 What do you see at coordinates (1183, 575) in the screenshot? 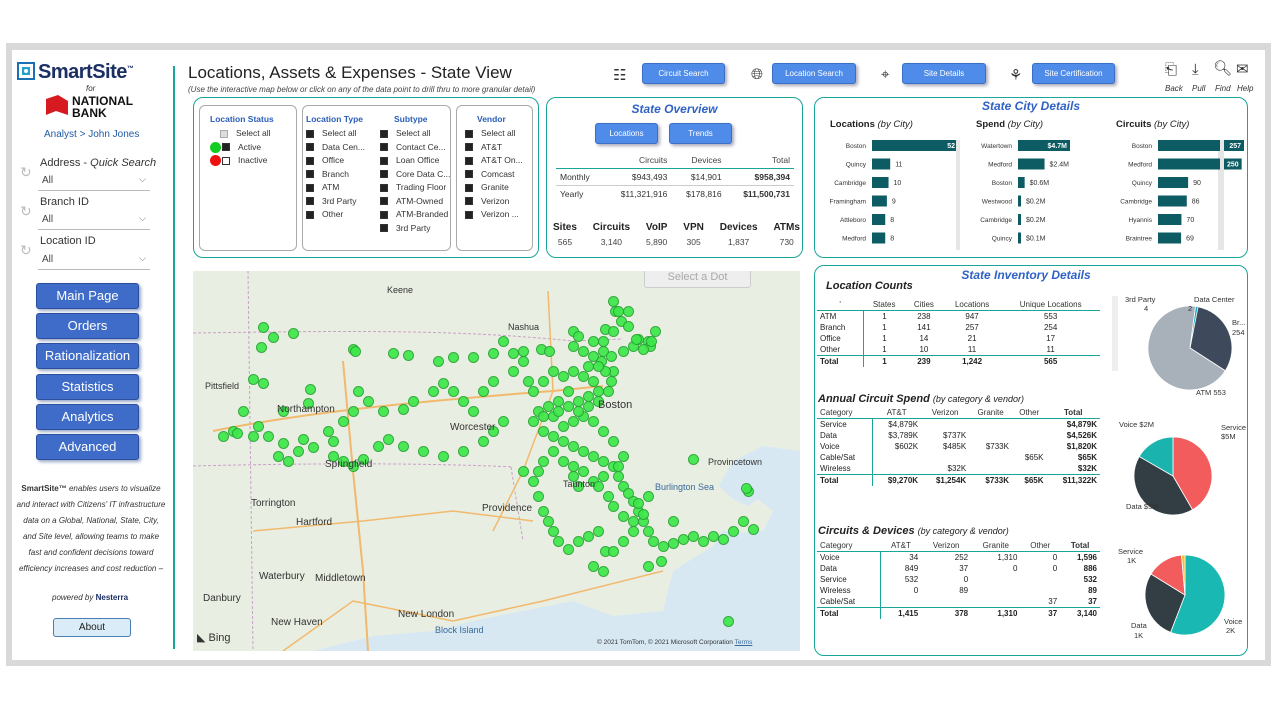
I see `pie-slice-other` at bounding box center [1183, 575].